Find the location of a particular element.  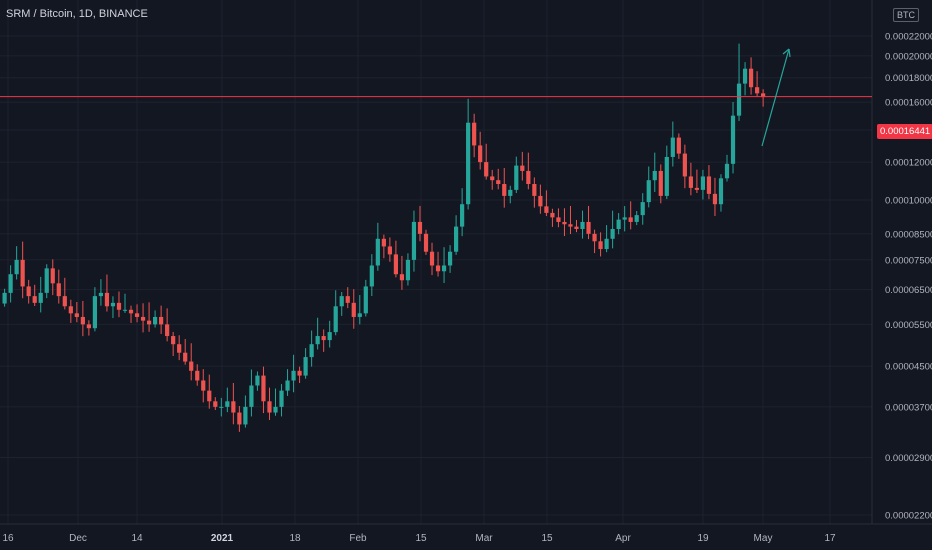

y-tick-label: 0.00022000 is located at coordinates (908, 37).